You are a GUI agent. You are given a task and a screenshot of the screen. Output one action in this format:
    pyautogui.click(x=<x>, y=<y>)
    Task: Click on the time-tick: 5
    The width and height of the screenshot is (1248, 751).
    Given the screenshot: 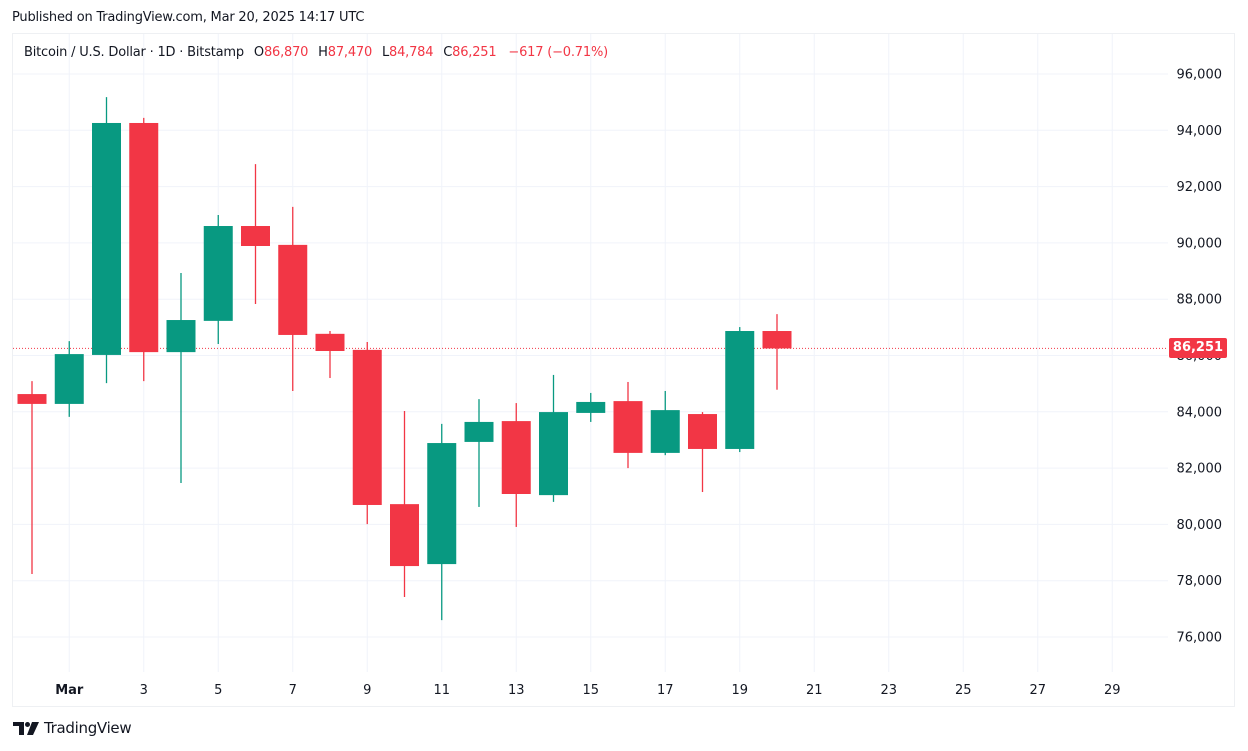 What is the action you would take?
    pyautogui.click(x=218, y=690)
    